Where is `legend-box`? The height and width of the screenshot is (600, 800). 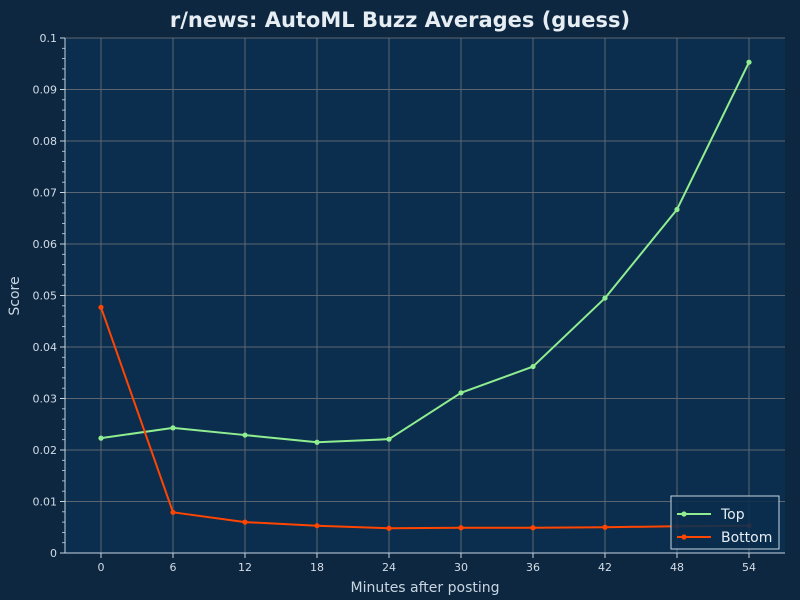
legend-box is located at coordinates (725, 522).